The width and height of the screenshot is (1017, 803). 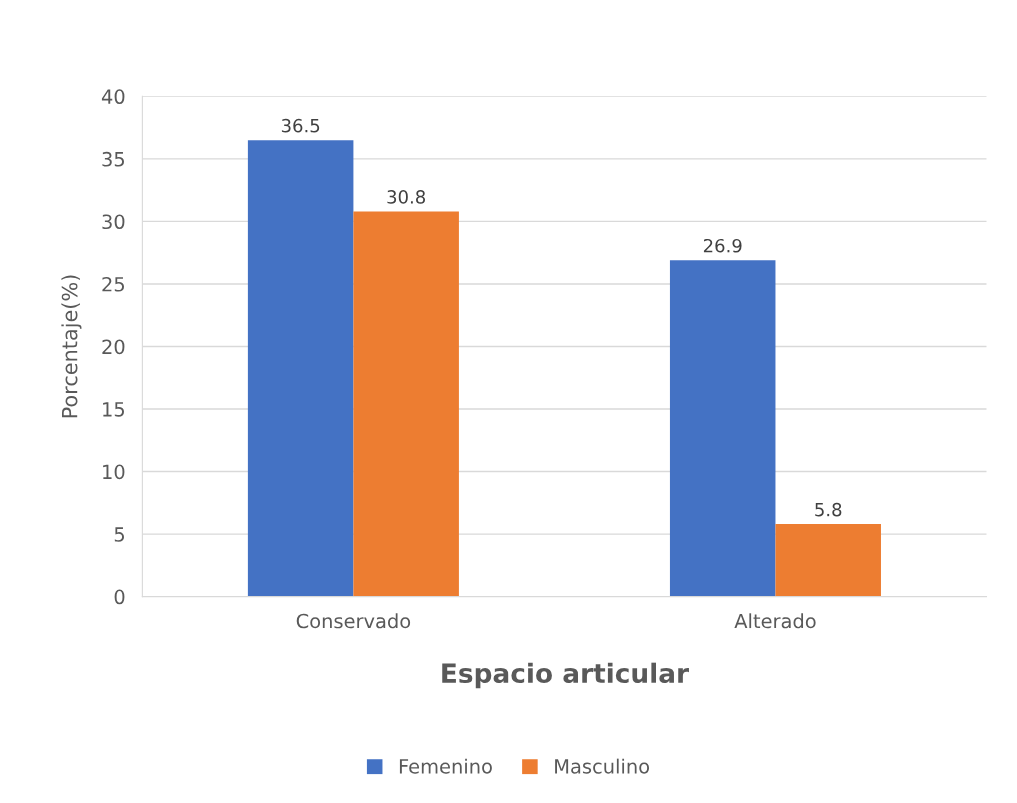 What do you see at coordinates (406, 197) in the screenshot?
I see `data-label: 30.8` at bounding box center [406, 197].